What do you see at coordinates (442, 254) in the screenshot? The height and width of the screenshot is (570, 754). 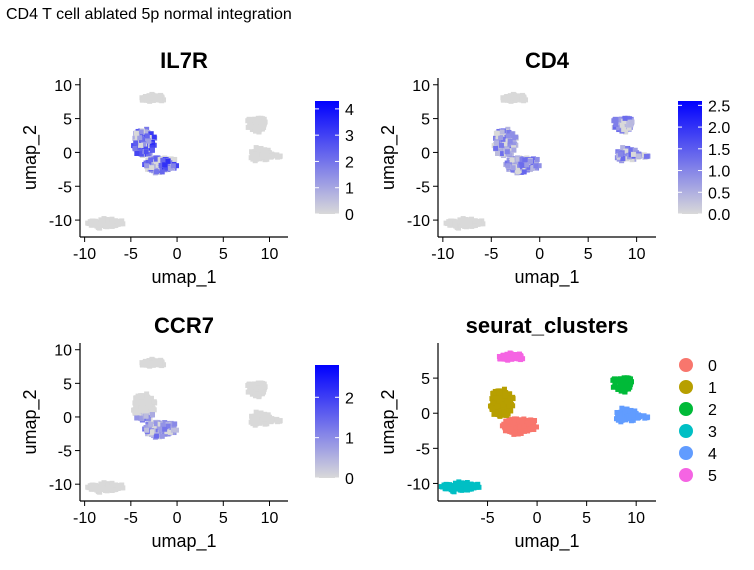 I see `x-tick-label: -10` at bounding box center [442, 254].